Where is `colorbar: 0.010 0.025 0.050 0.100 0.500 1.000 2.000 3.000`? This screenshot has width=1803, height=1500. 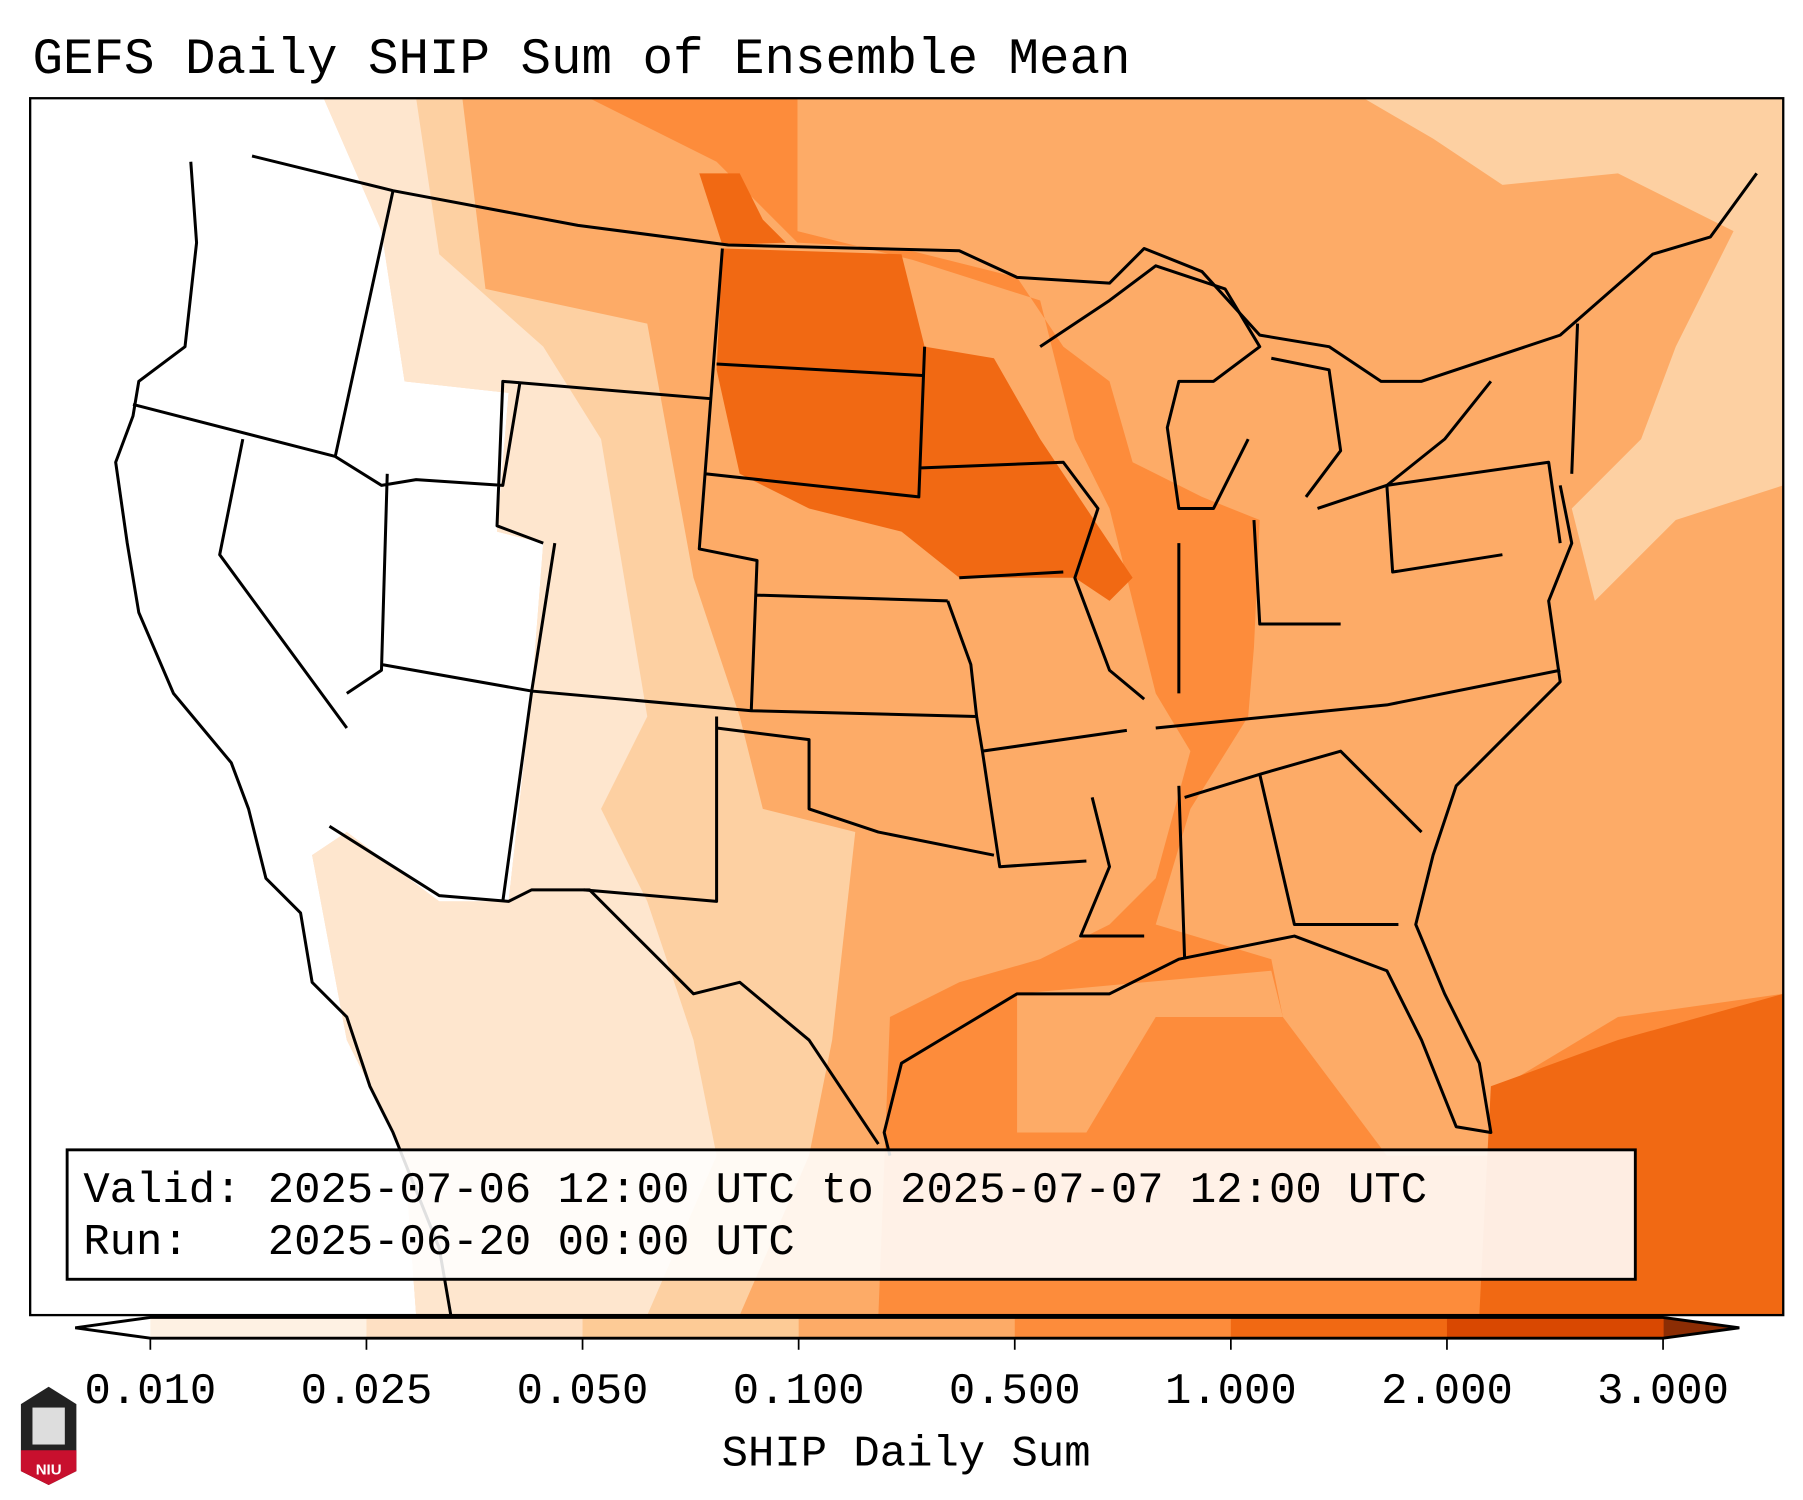 colorbar: 0.010 0.025 0.050 0.100 0.500 1.000 2.000 3.000 is located at coordinates (907, 1366).